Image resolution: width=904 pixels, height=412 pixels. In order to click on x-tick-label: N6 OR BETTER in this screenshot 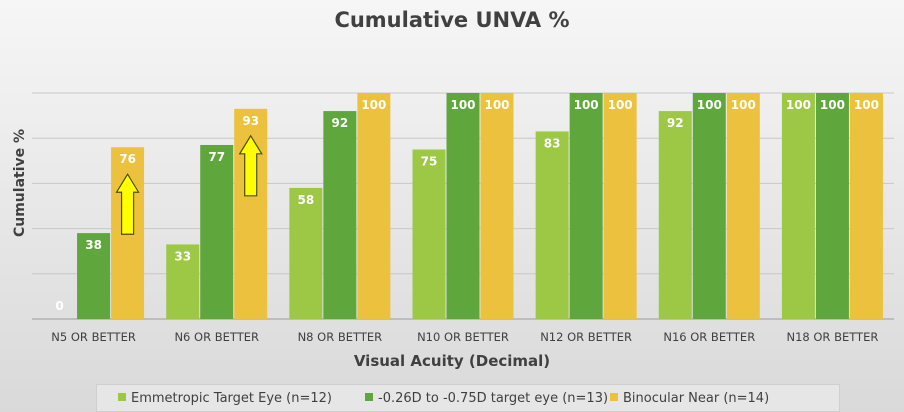, I will do `click(216, 337)`.